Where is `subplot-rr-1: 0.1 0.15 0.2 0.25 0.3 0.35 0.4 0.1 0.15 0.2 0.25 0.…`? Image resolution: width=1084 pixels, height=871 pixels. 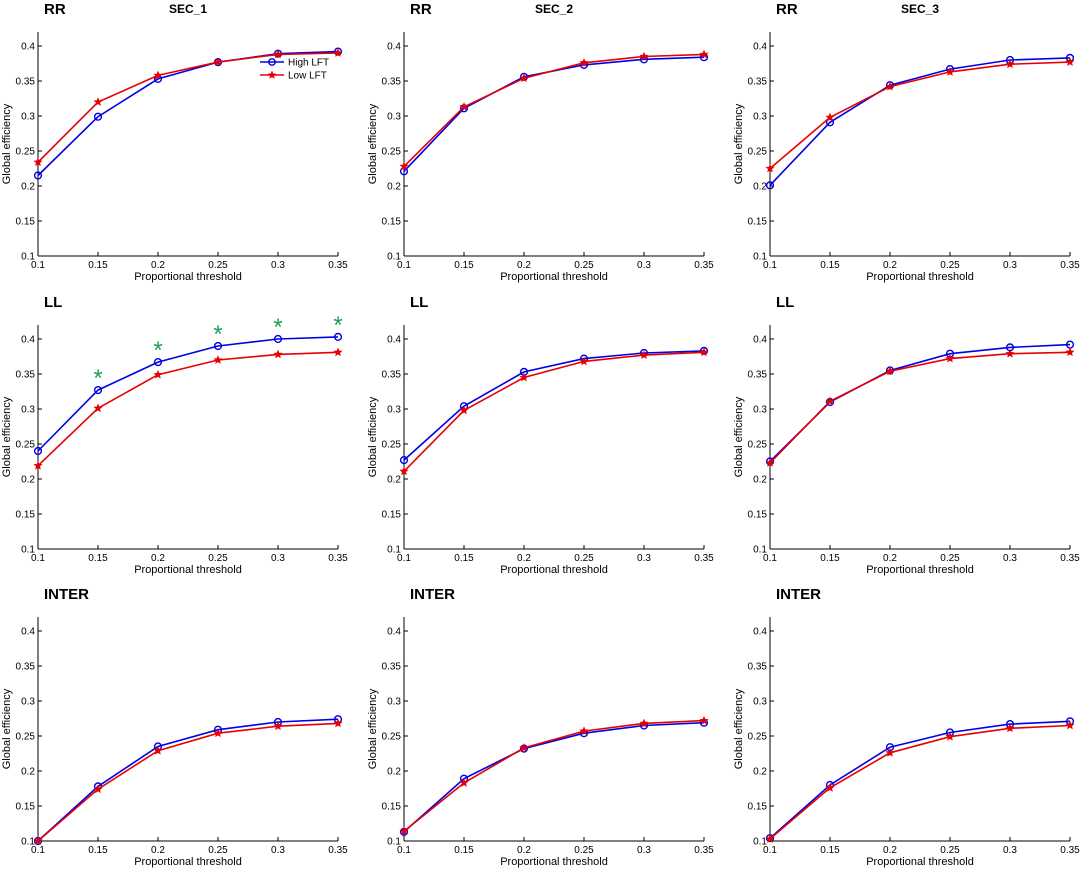
subplot-rr-1: 0.1 0.15 0.2 0.25 0.3 0.35 0.4 0.1 0.15 0.2 0.25 0.… is located at coordinates (174, 142).